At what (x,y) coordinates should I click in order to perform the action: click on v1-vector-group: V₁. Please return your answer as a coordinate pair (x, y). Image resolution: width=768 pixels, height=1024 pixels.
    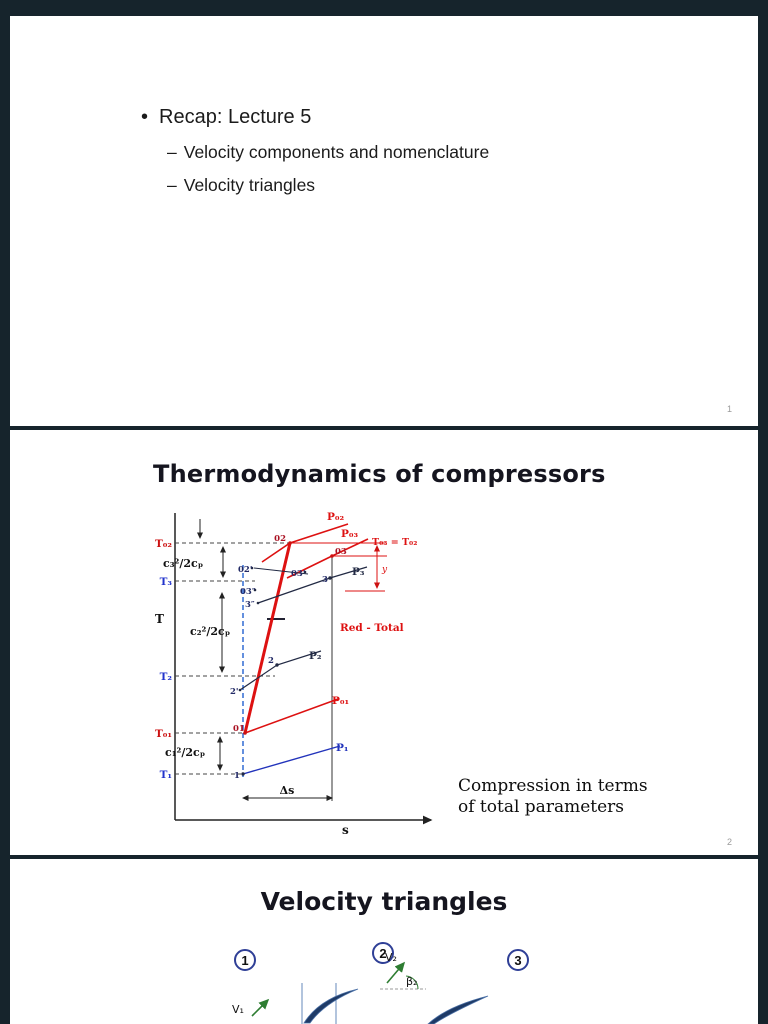
    Looking at the image, I should click on (251, 1007).